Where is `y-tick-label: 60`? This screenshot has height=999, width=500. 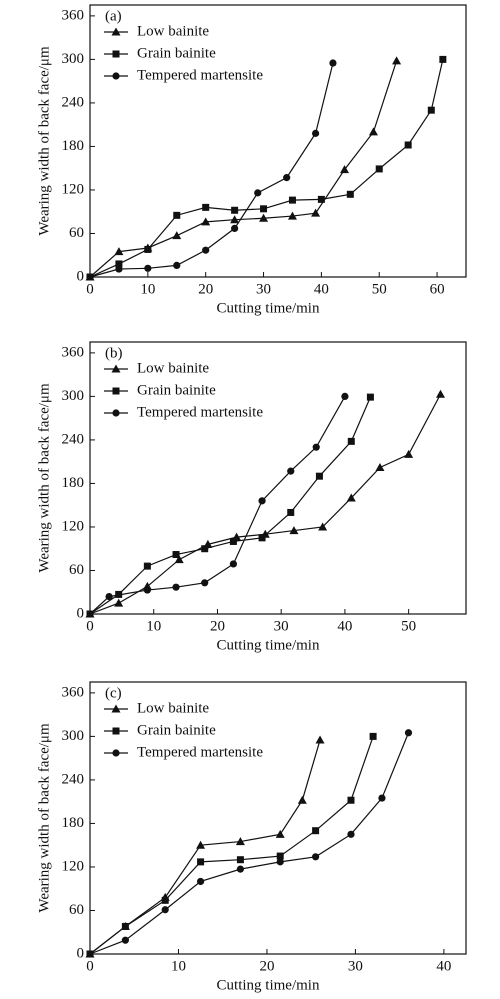 y-tick-label: 60 is located at coordinates (76, 233).